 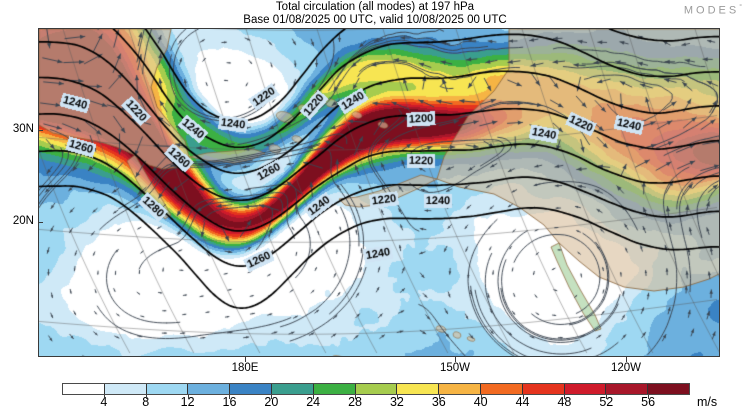 What do you see at coordinates (146, 402) in the screenshot?
I see `colorbar-tick-8: 8` at bounding box center [146, 402].